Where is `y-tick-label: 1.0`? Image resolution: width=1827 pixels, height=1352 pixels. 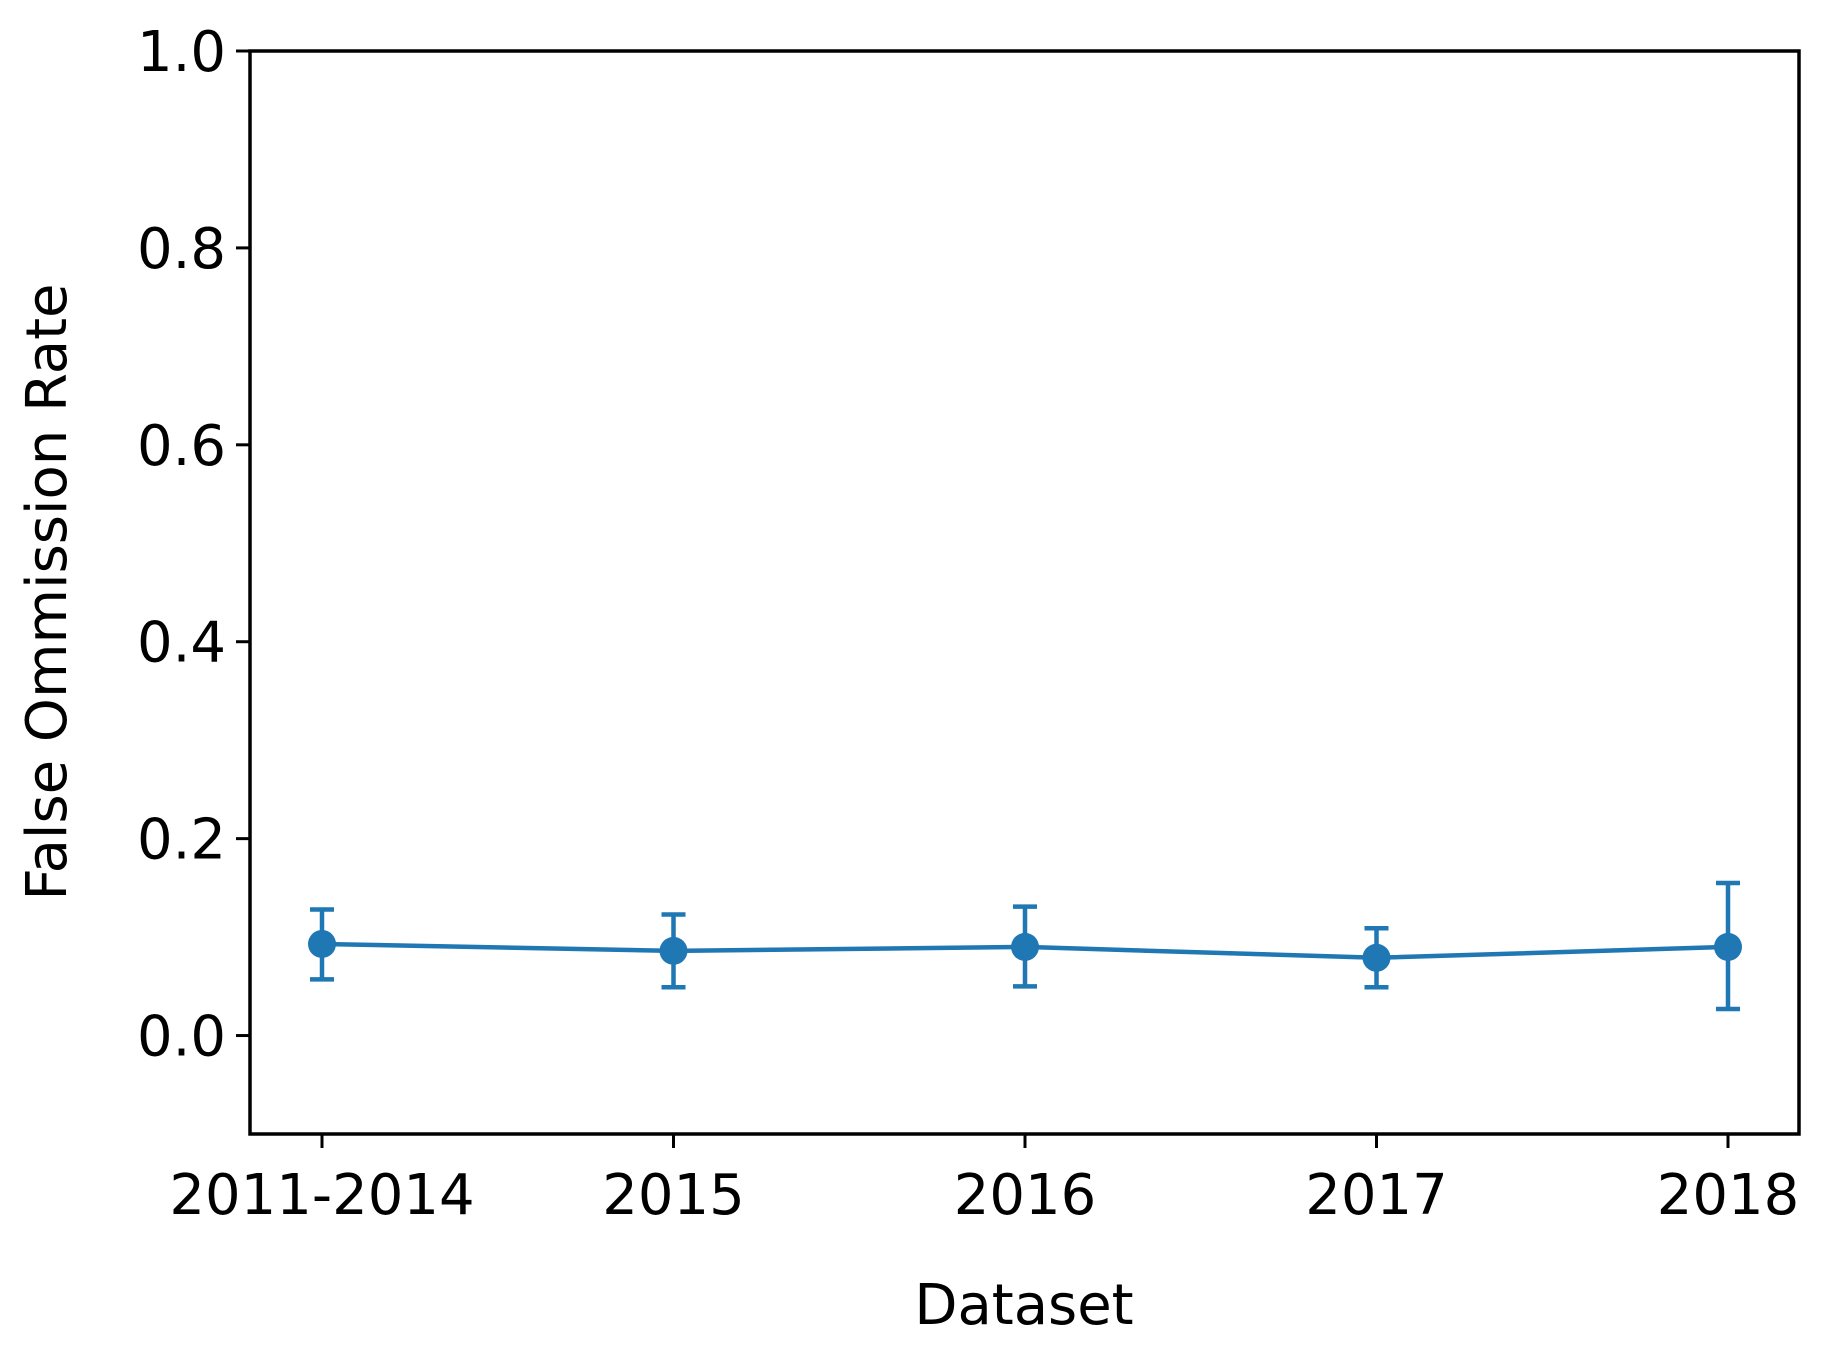 y-tick-label: 1.0 is located at coordinates (181, 52).